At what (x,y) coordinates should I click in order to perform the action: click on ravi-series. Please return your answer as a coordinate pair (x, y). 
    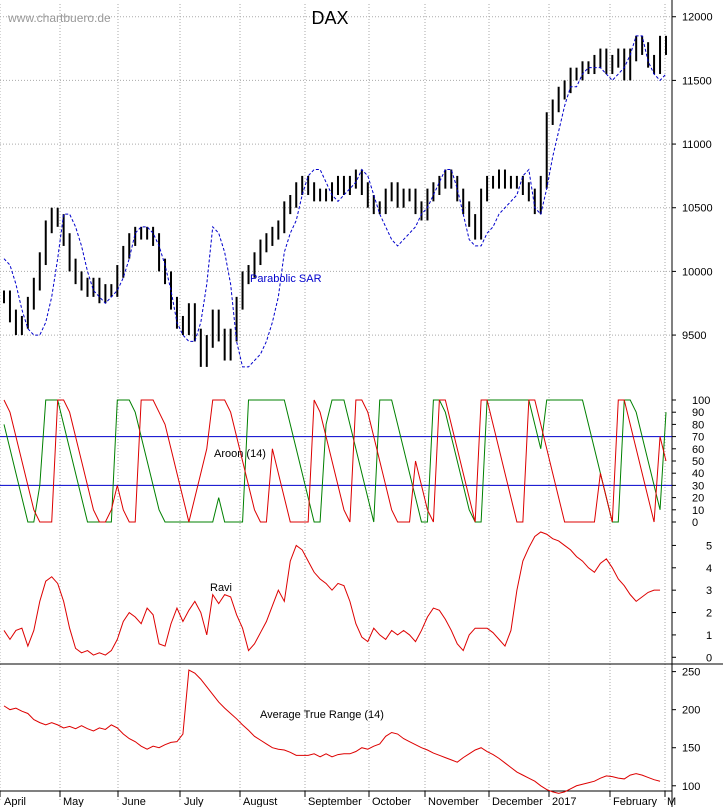
    Looking at the image, I should click on (332, 593).